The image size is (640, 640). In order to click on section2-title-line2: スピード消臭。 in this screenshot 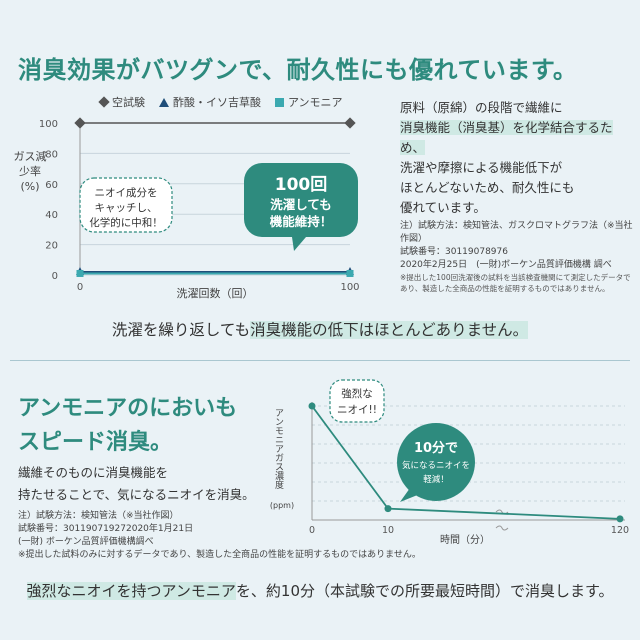, I will do `click(95, 442)`.